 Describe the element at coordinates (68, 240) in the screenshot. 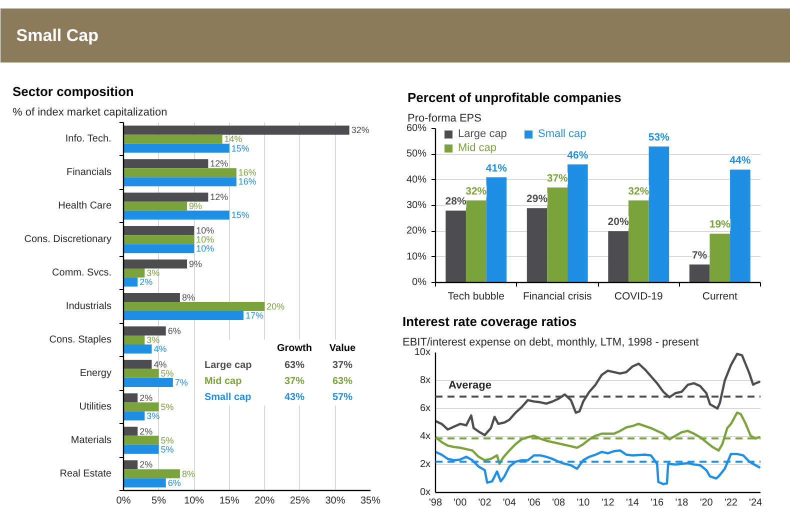

I see `y-tick-label: Cons. Discretionary` at that location.